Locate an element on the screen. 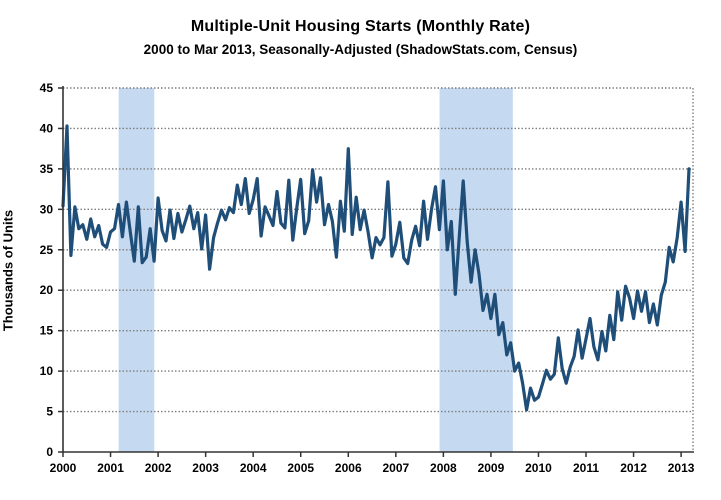  x-tick-label-2012: 2012 is located at coordinates (633, 468).